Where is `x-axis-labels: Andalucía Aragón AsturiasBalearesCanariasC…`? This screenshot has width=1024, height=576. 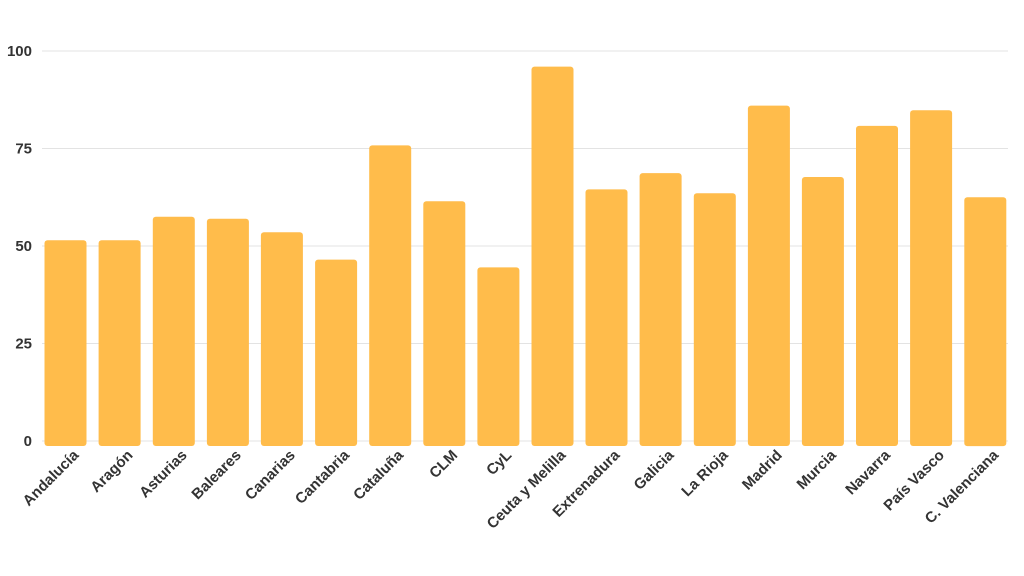
x-axis-labels: Andalucía Aragón AsturiasBalearesCanariasC… is located at coordinates (511, 489).